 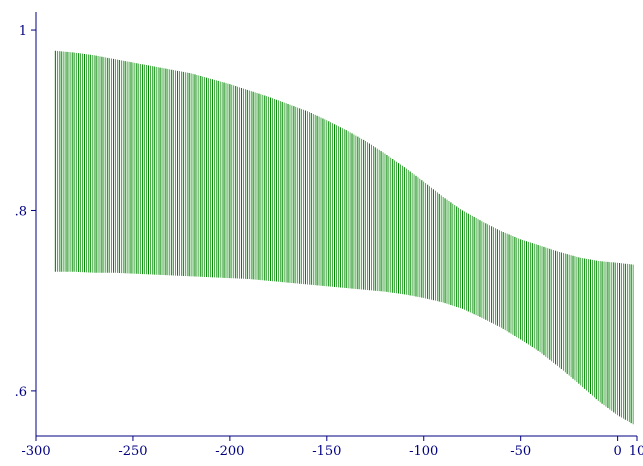 What do you see at coordinates (636, 451) in the screenshot?
I see `x-tick-label: 10` at bounding box center [636, 451].